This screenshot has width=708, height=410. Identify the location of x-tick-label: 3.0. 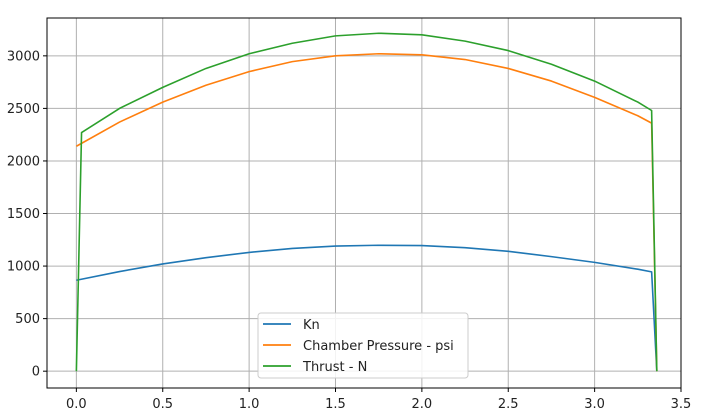
(594, 403).